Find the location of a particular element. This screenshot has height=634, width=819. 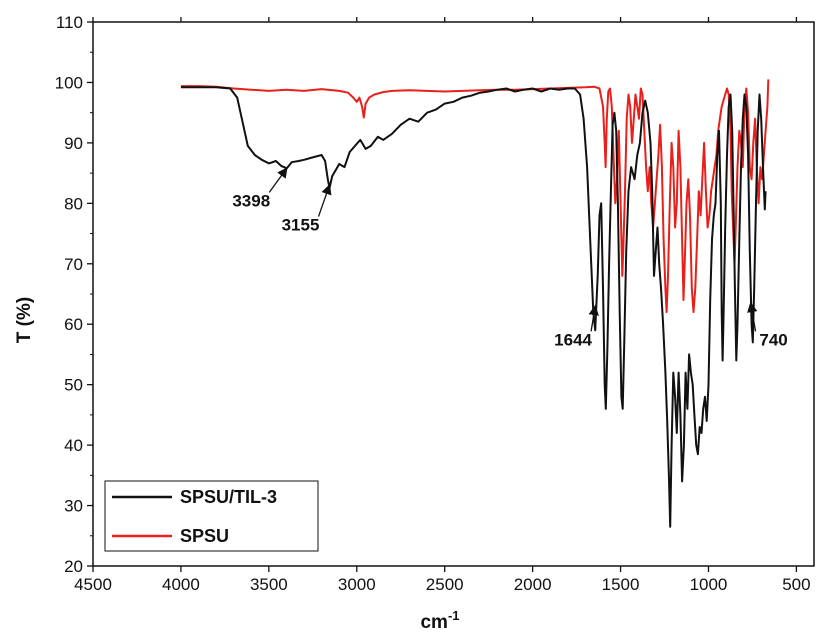

x-tick-label-2000: 2000 is located at coordinates (533, 584).